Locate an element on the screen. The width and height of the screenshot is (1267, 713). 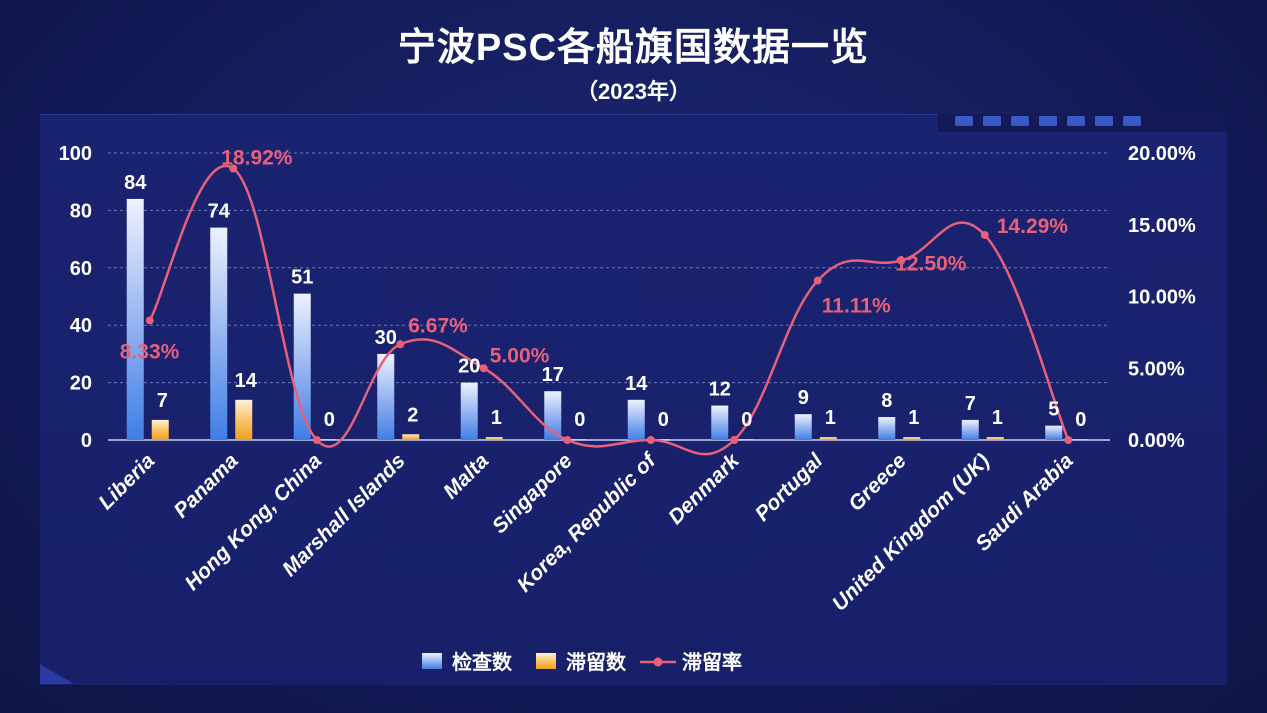
chart-title: 宁波PSC各船旗国数据一览 is located at coordinates (633, 48).